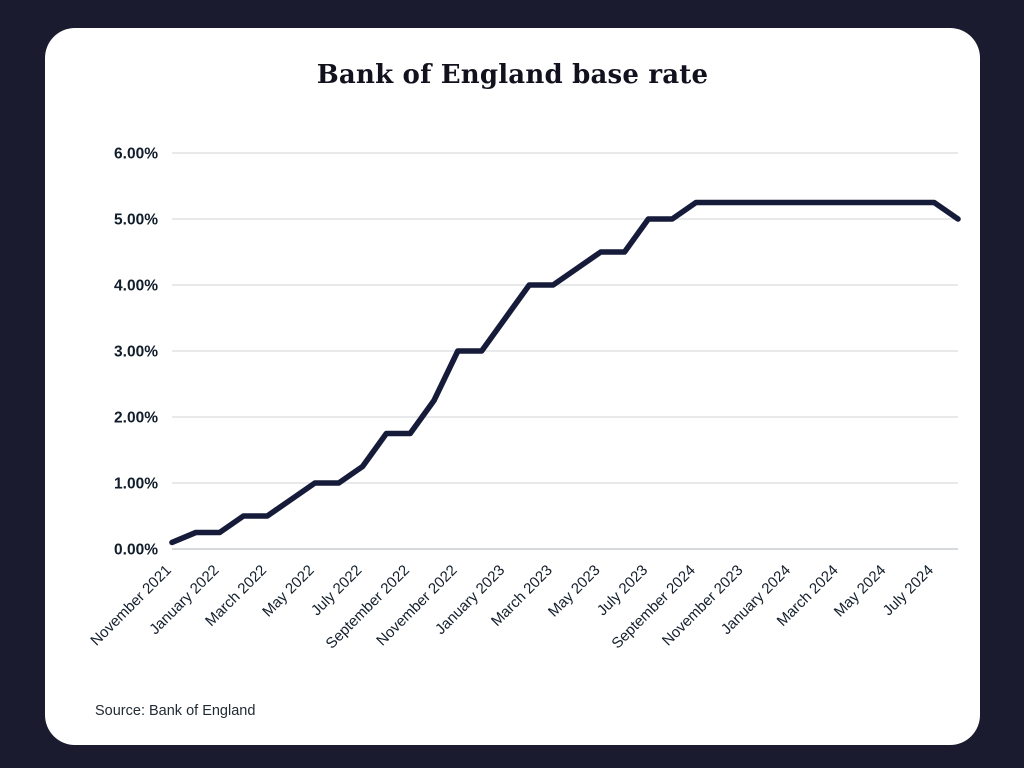 The image size is (1024, 768). I want to click on source-note: Source: Bank of England, so click(175, 711).